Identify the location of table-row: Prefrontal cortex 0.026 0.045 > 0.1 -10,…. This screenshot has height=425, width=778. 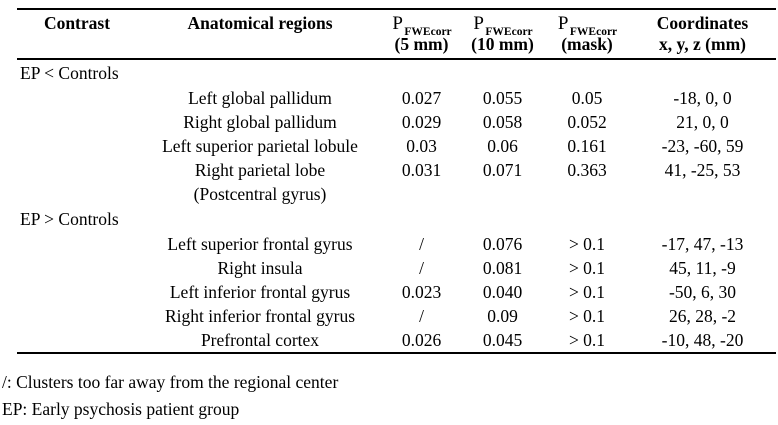
(396, 340).